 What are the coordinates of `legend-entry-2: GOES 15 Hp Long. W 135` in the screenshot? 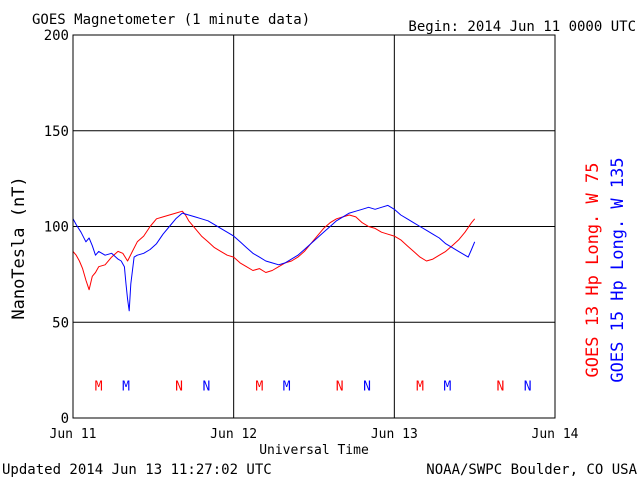 It's located at (618, 269).